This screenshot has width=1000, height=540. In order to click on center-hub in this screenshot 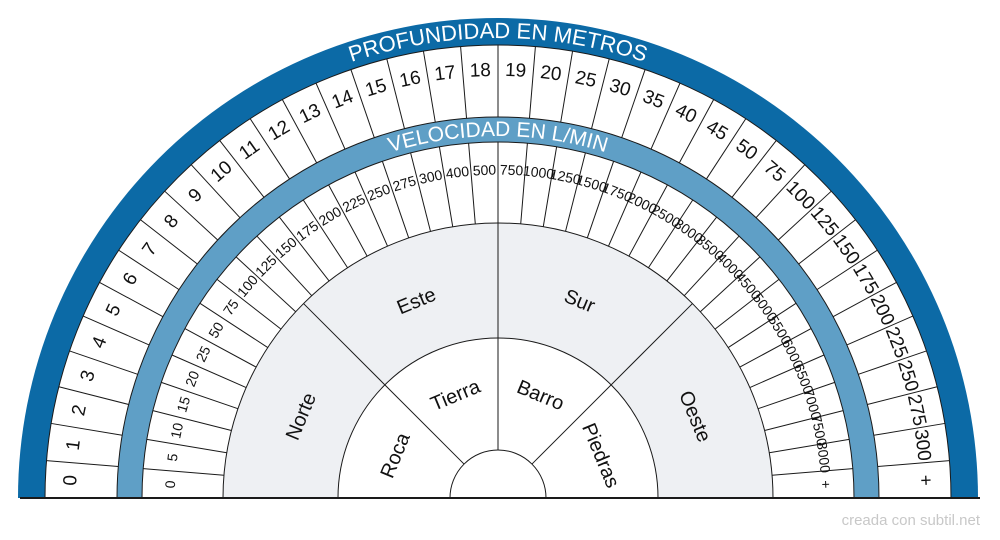, I will do `click(498, 474)`.